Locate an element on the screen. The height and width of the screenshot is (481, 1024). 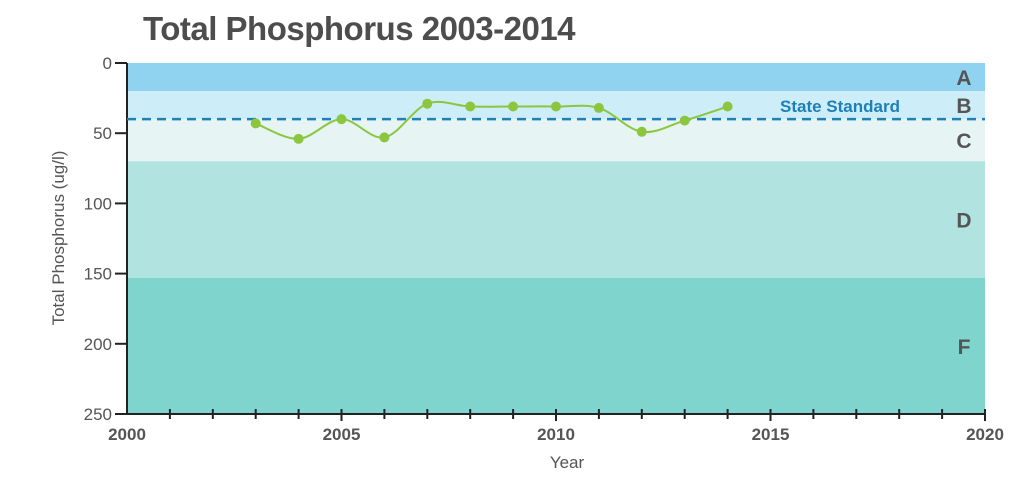
band-c is located at coordinates (556, 140).